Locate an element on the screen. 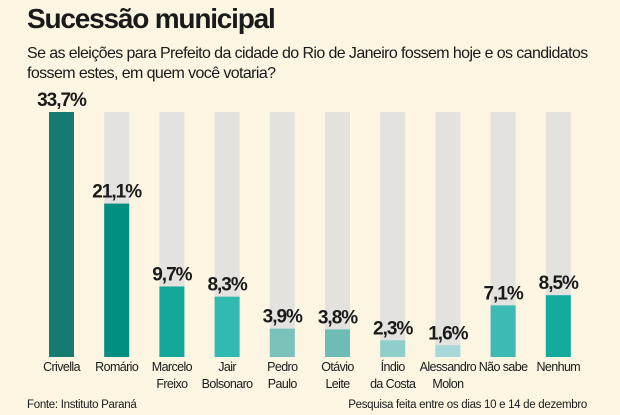 The image size is (620, 415). data-label: 8,3% is located at coordinates (227, 285).